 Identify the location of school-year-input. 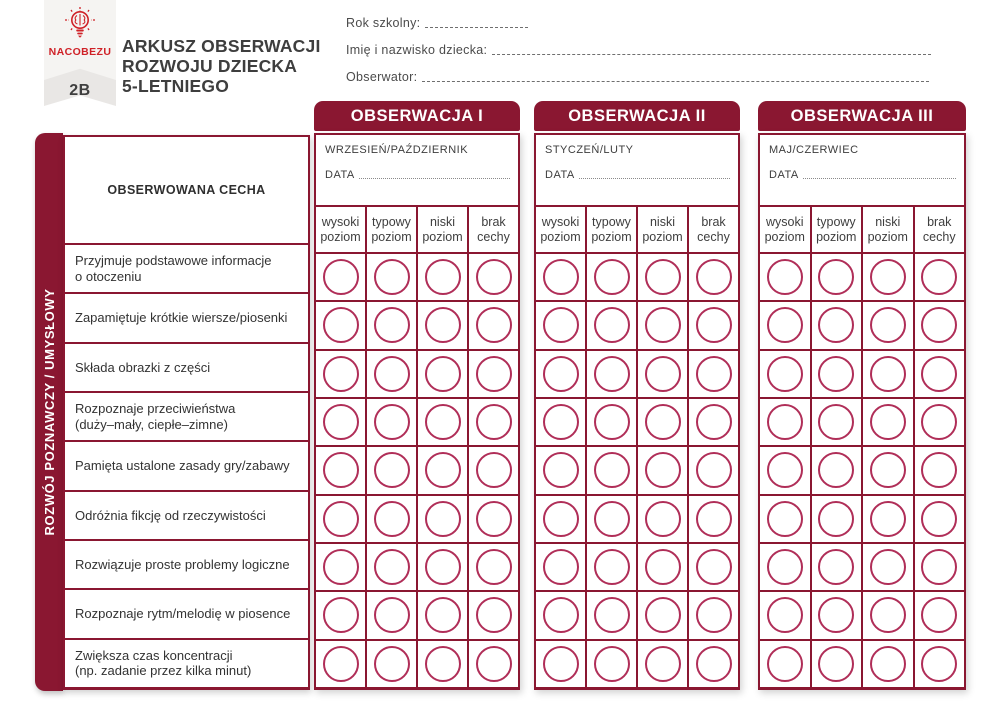
(476, 27).